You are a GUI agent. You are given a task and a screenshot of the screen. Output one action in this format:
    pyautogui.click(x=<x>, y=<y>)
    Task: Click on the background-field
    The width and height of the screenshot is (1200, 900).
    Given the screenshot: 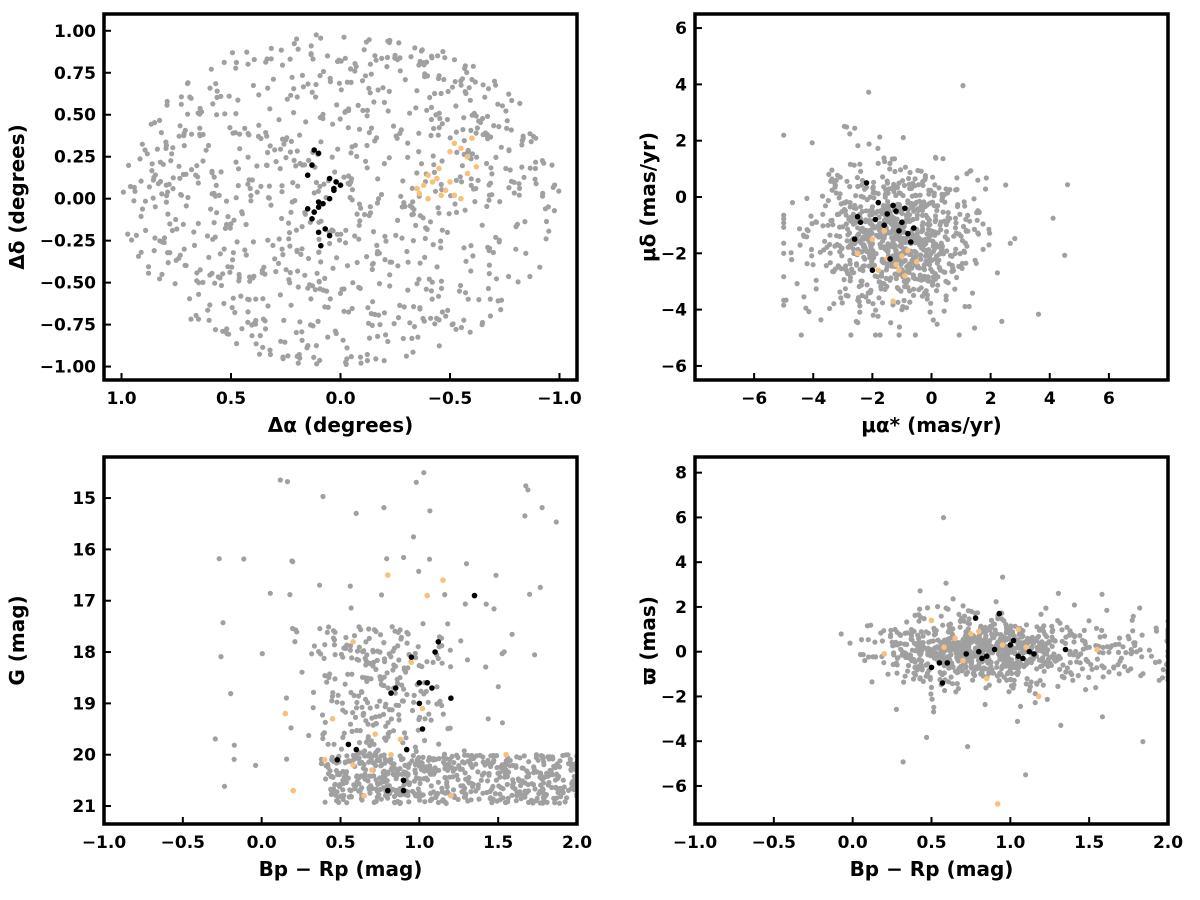 What is the action you would take?
    pyautogui.click(x=1003, y=646)
    